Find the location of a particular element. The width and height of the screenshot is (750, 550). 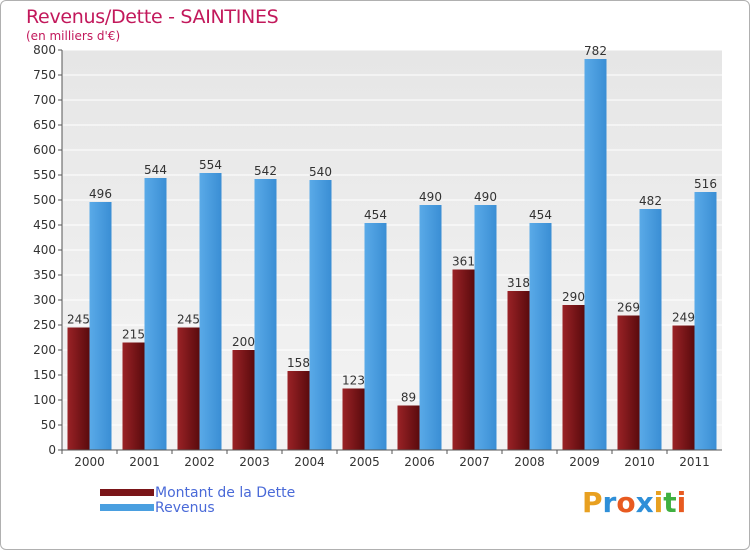

data-label-revenus-2010: 482 is located at coordinates (650, 201).